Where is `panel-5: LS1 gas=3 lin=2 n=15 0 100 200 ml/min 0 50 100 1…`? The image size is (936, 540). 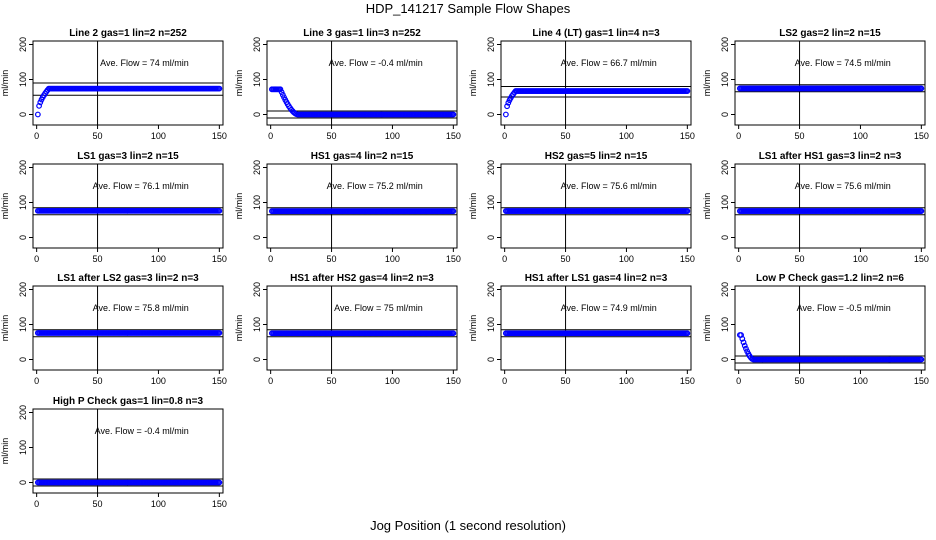
panel-5: LS1 gas=3 lin=2 n=15 0 100 200 ml/min 0 50 100 1… is located at coordinates (113, 207).